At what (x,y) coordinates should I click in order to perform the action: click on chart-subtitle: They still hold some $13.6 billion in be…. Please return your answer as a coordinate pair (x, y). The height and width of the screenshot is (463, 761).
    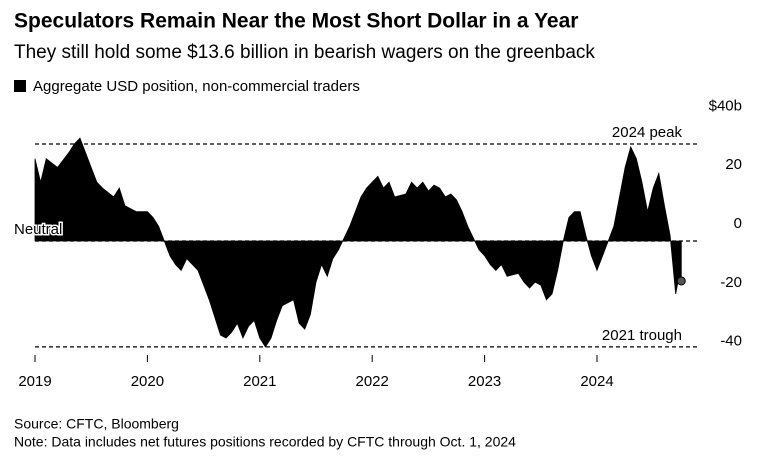
    Looking at the image, I should click on (304, 52).